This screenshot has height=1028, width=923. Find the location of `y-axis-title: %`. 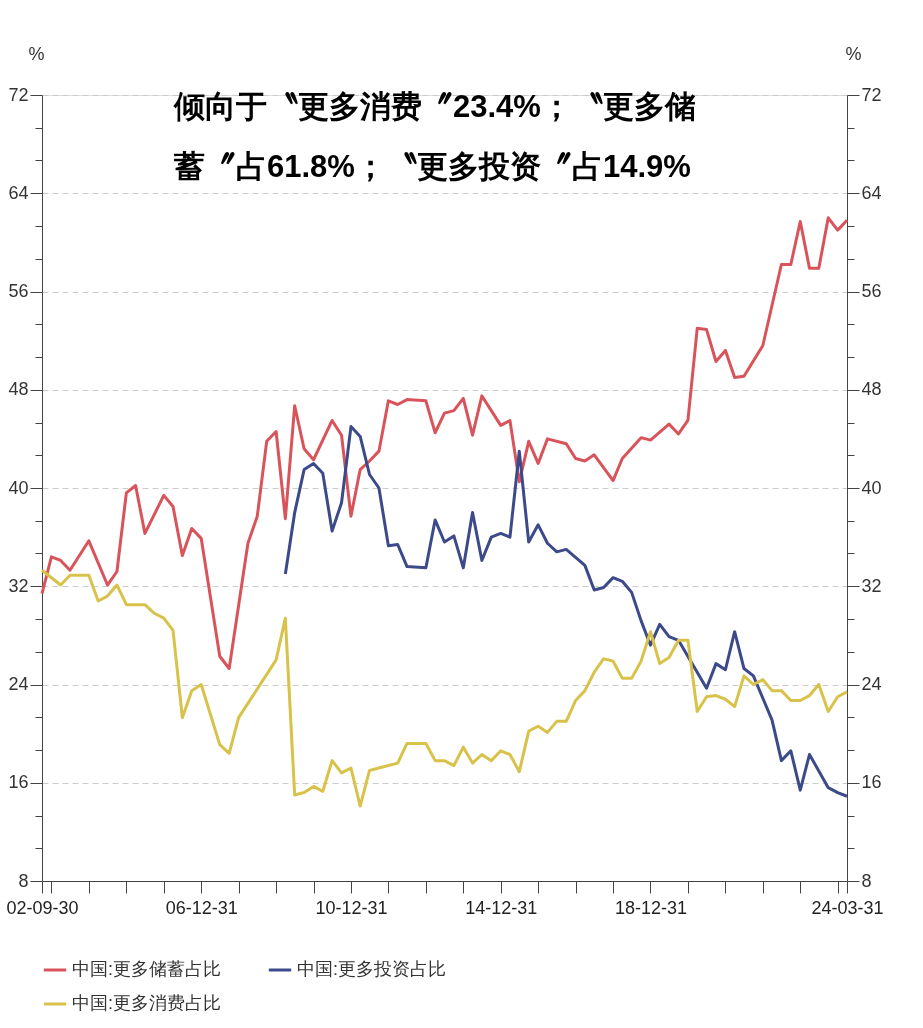

y-axis-title: % is located at coordinates (36, 53).